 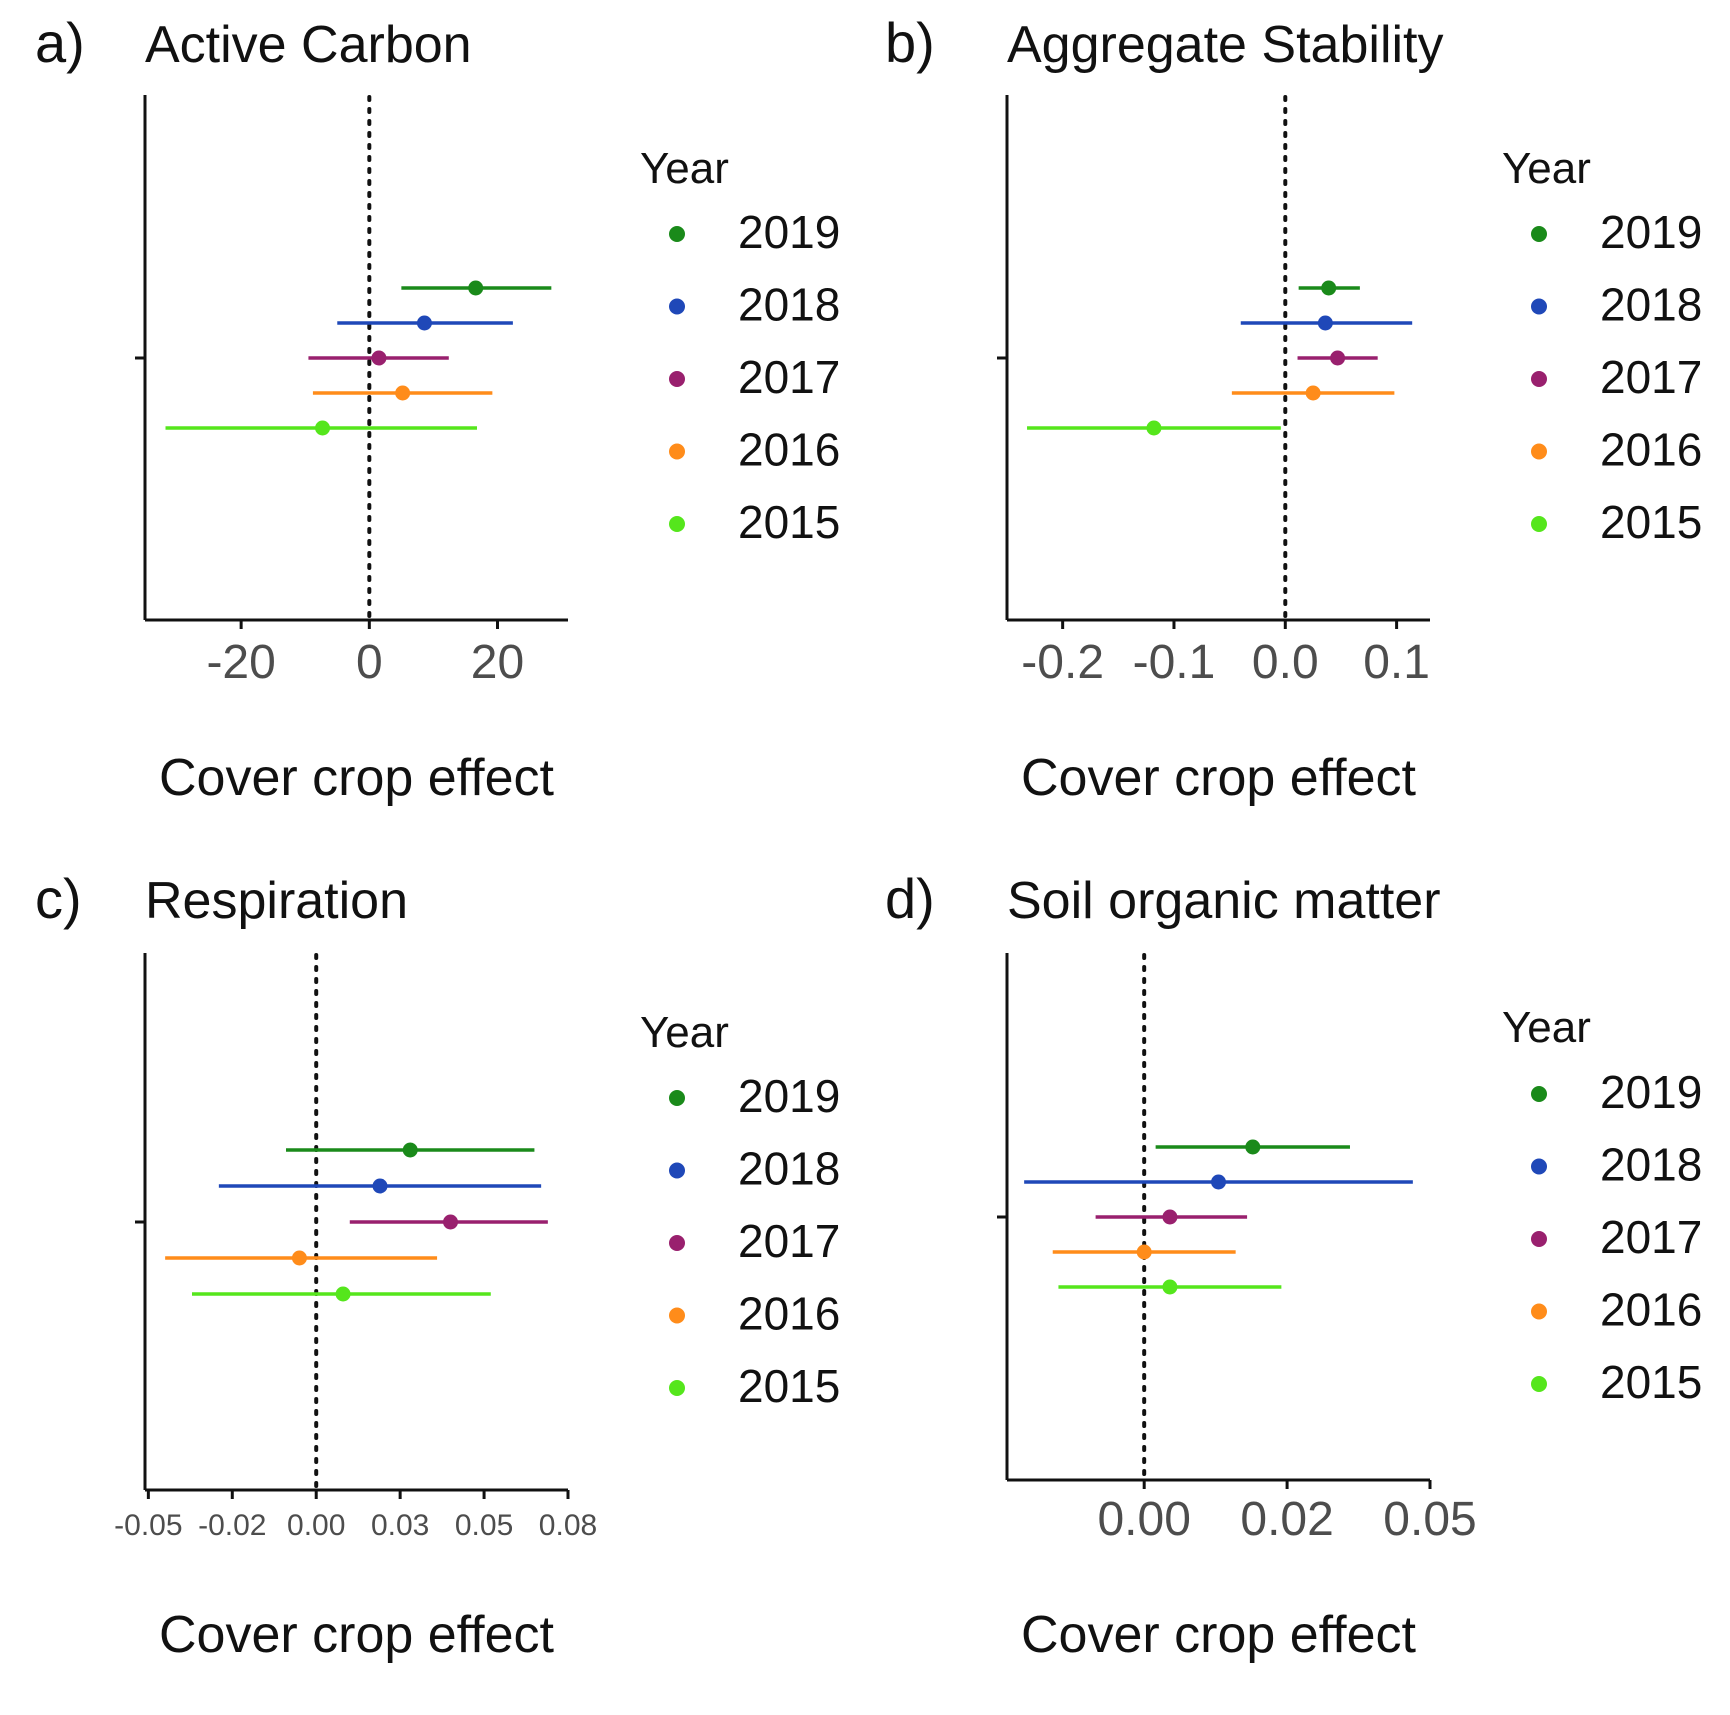 What do you see at coordinates (568, 1525) in the screenshot?
I see `x-tick-label: 0.08` at bounding box center [568, 1525].